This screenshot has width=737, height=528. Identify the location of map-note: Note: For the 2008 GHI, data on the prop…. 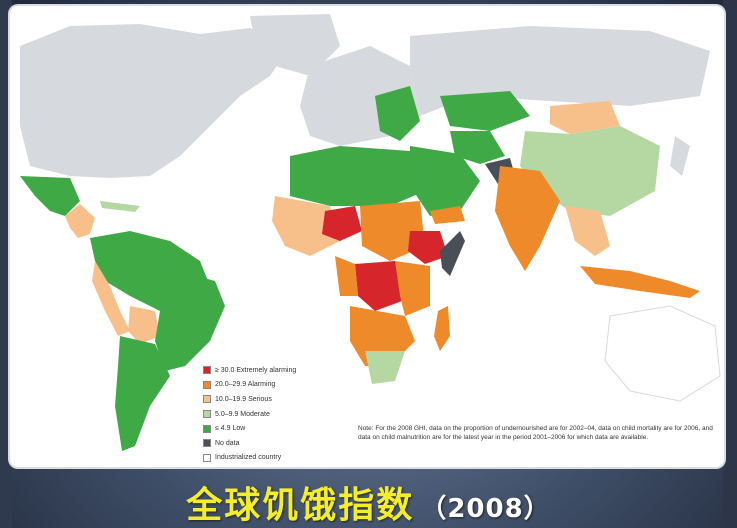
(535, 433).